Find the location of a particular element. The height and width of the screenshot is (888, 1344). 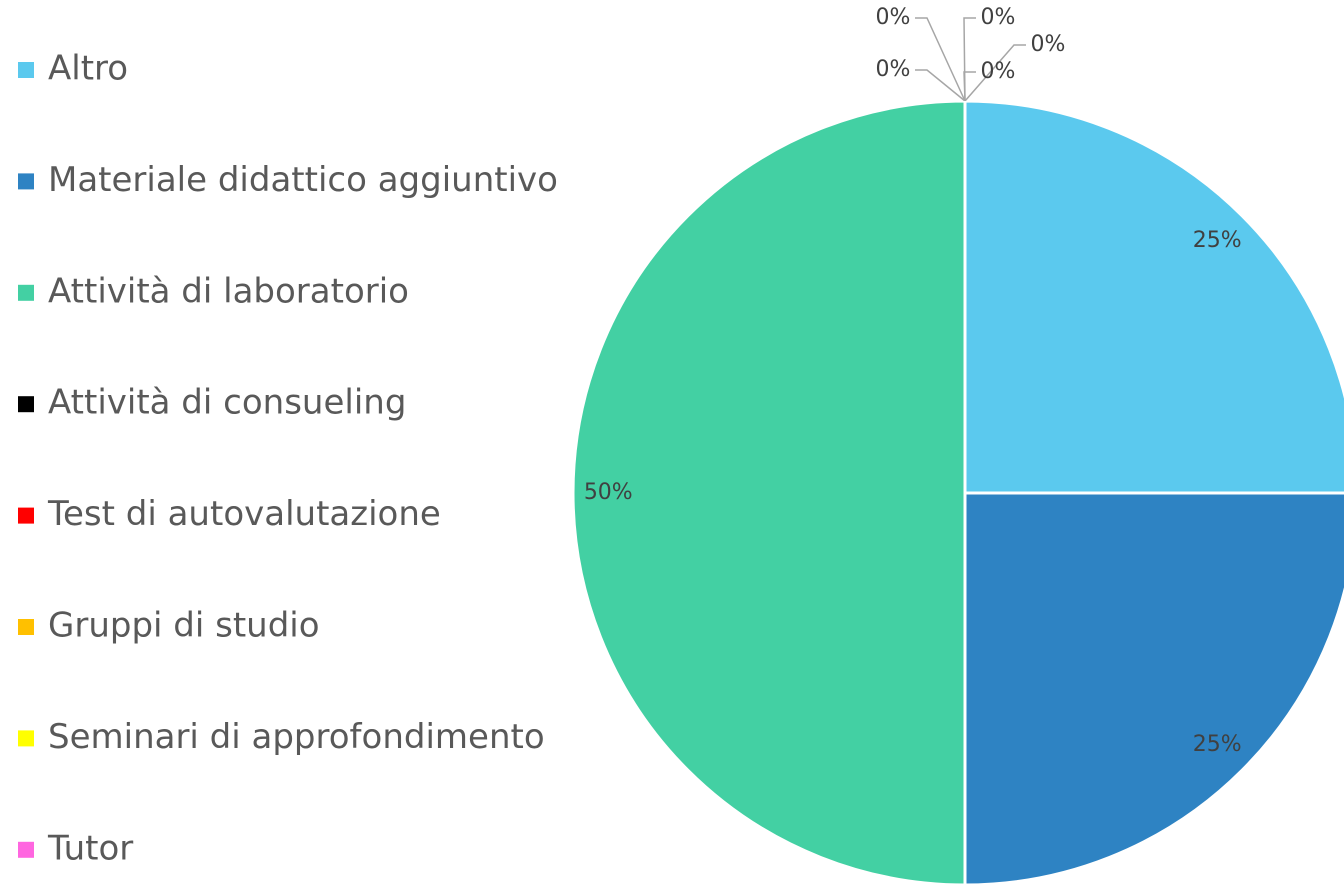

legend-label: Attività di laboratorio is located at coordinates (228, 291).